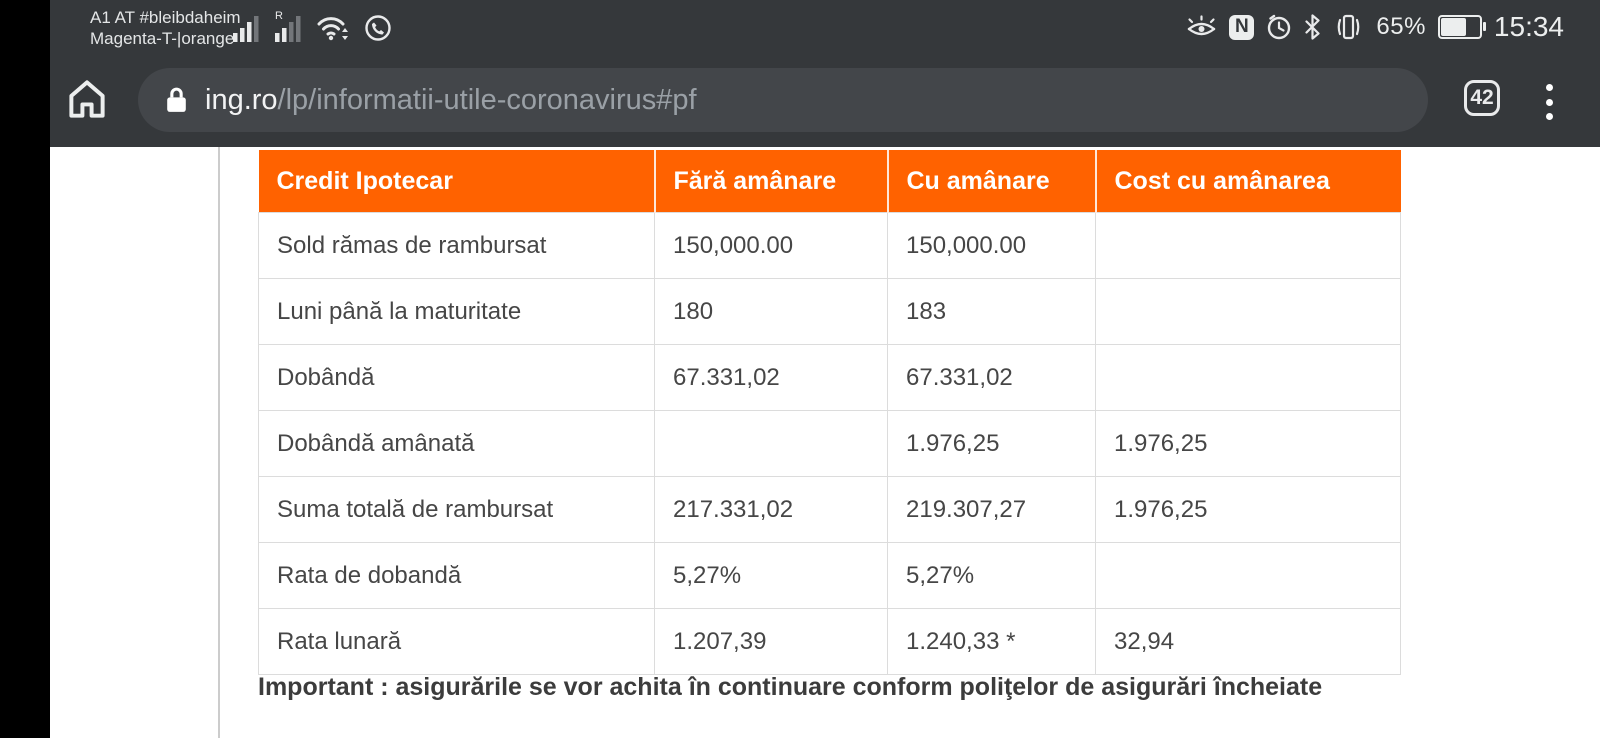  Describe the element at coordinates (770, 181) in the screenshot. I see `header-fara-amanare: Fără amânare` at that location.